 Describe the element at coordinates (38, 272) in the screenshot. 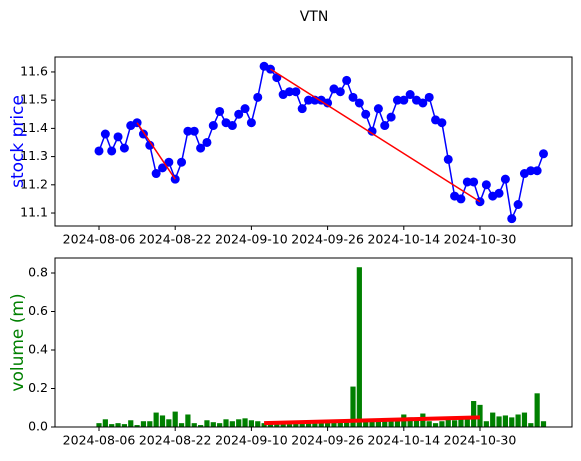

I see `y-tick-label: 0.8` at that location.